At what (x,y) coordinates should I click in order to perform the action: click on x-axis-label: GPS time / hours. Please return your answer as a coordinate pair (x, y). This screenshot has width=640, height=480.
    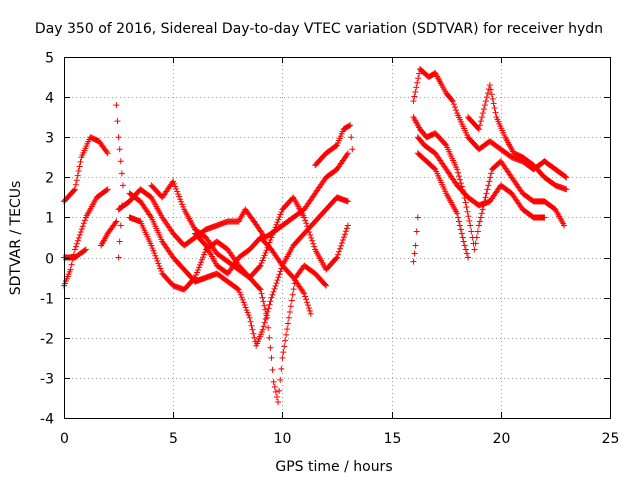
    Looking at the image, I should click on (333, 467).